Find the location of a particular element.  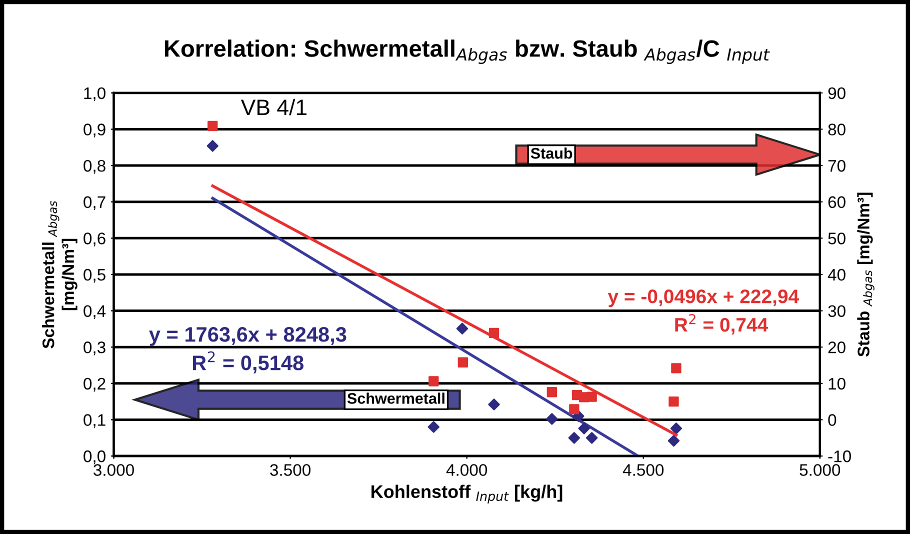

y2-tick-label: 10 is located at coordinates (837, 384).